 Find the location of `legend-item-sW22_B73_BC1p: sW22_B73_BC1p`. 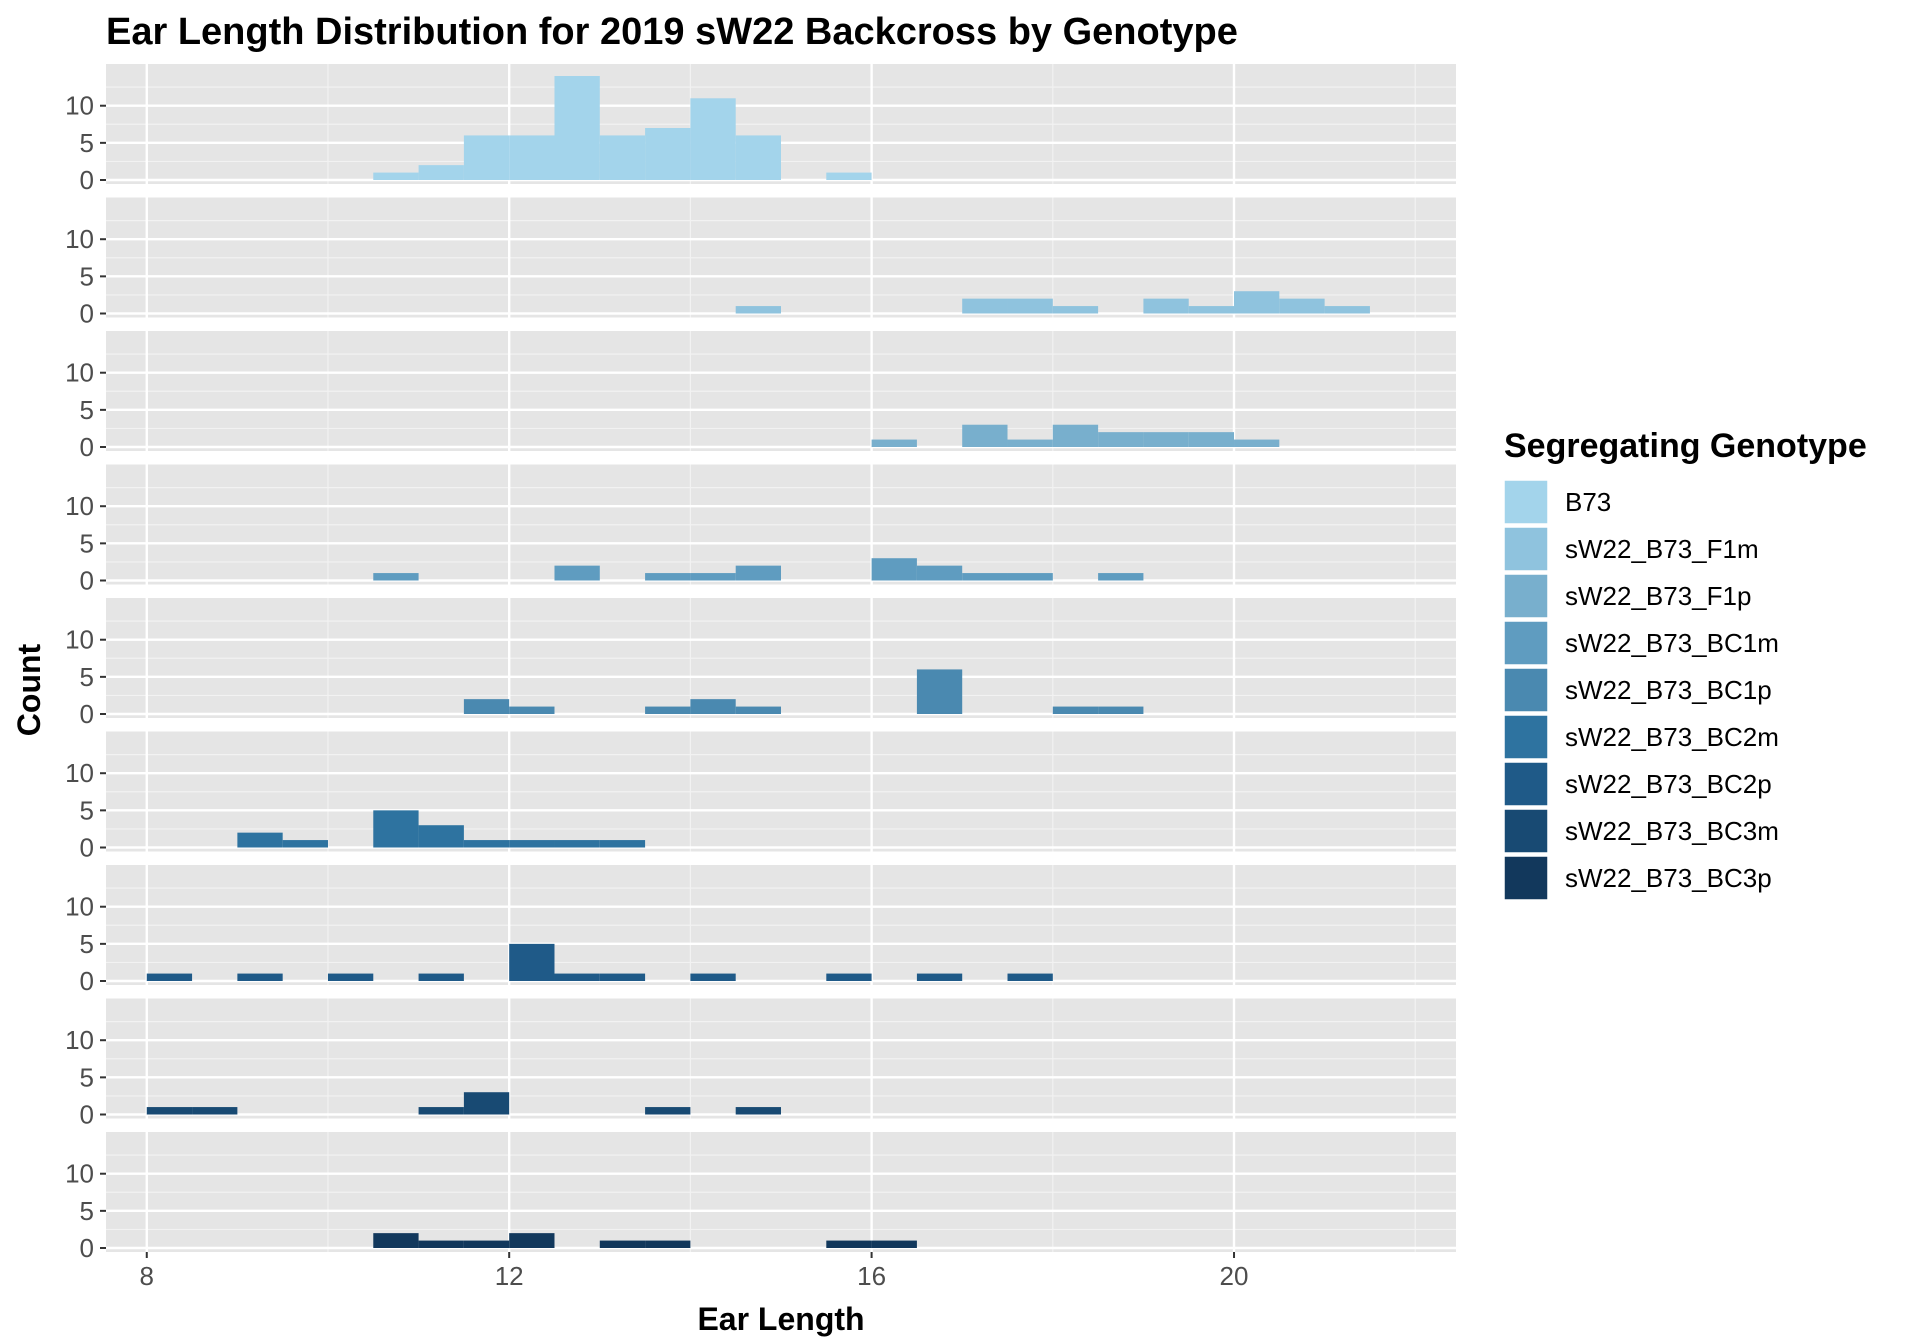

legend-item-sW22_B73_BC1p: sW22_B73_BC1p is located at coordinates (1637, 690).